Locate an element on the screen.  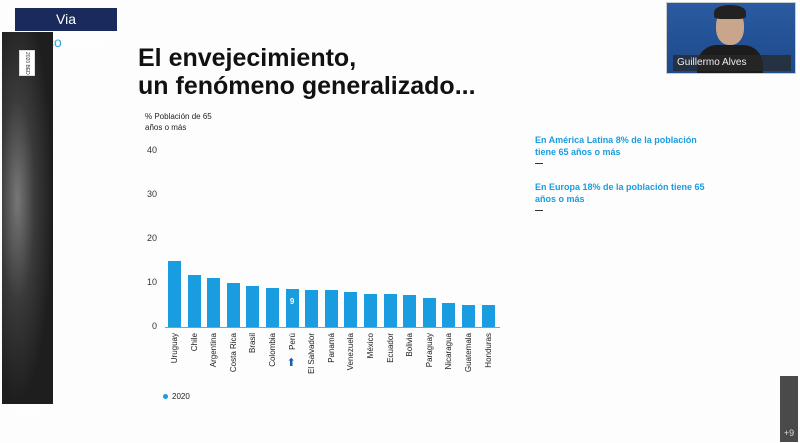
bar-costa-rica is located at coordinates (233, 305).